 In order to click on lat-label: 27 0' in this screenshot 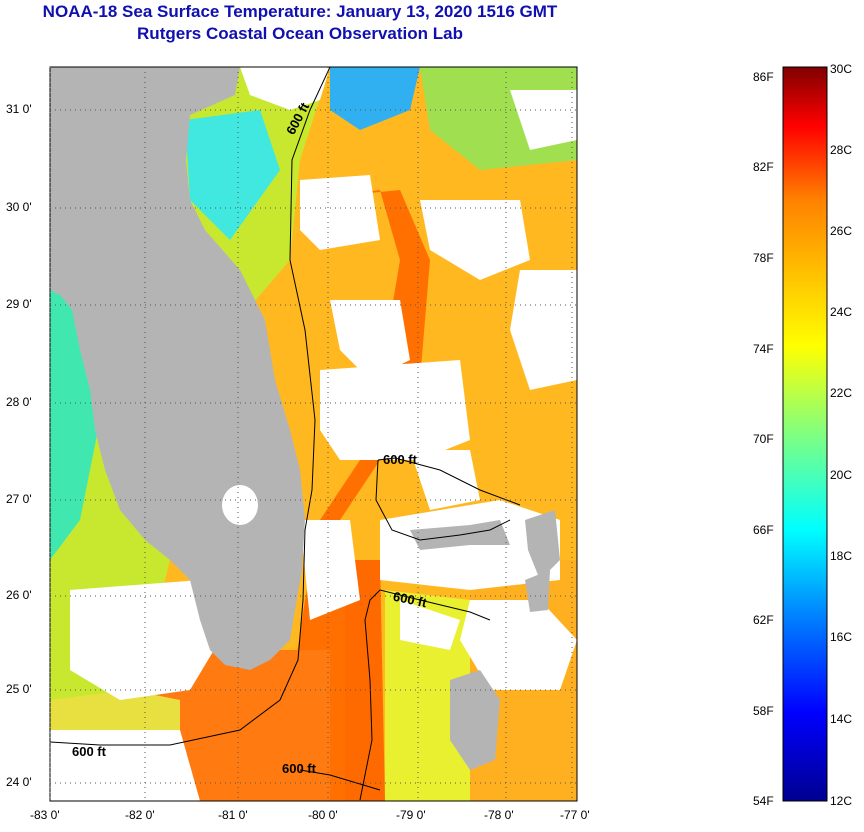, I will do `click(19, 499)`.